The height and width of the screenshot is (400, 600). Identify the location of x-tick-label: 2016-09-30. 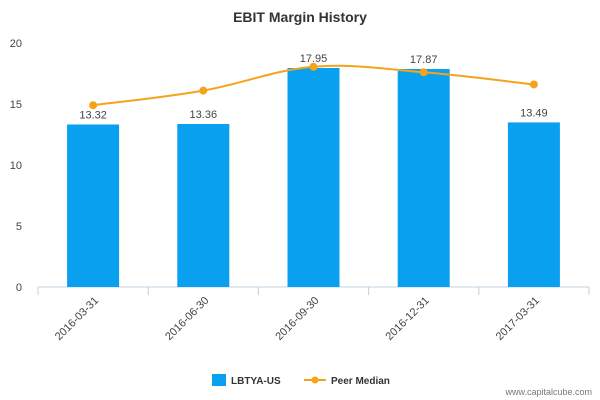
(297, 319).